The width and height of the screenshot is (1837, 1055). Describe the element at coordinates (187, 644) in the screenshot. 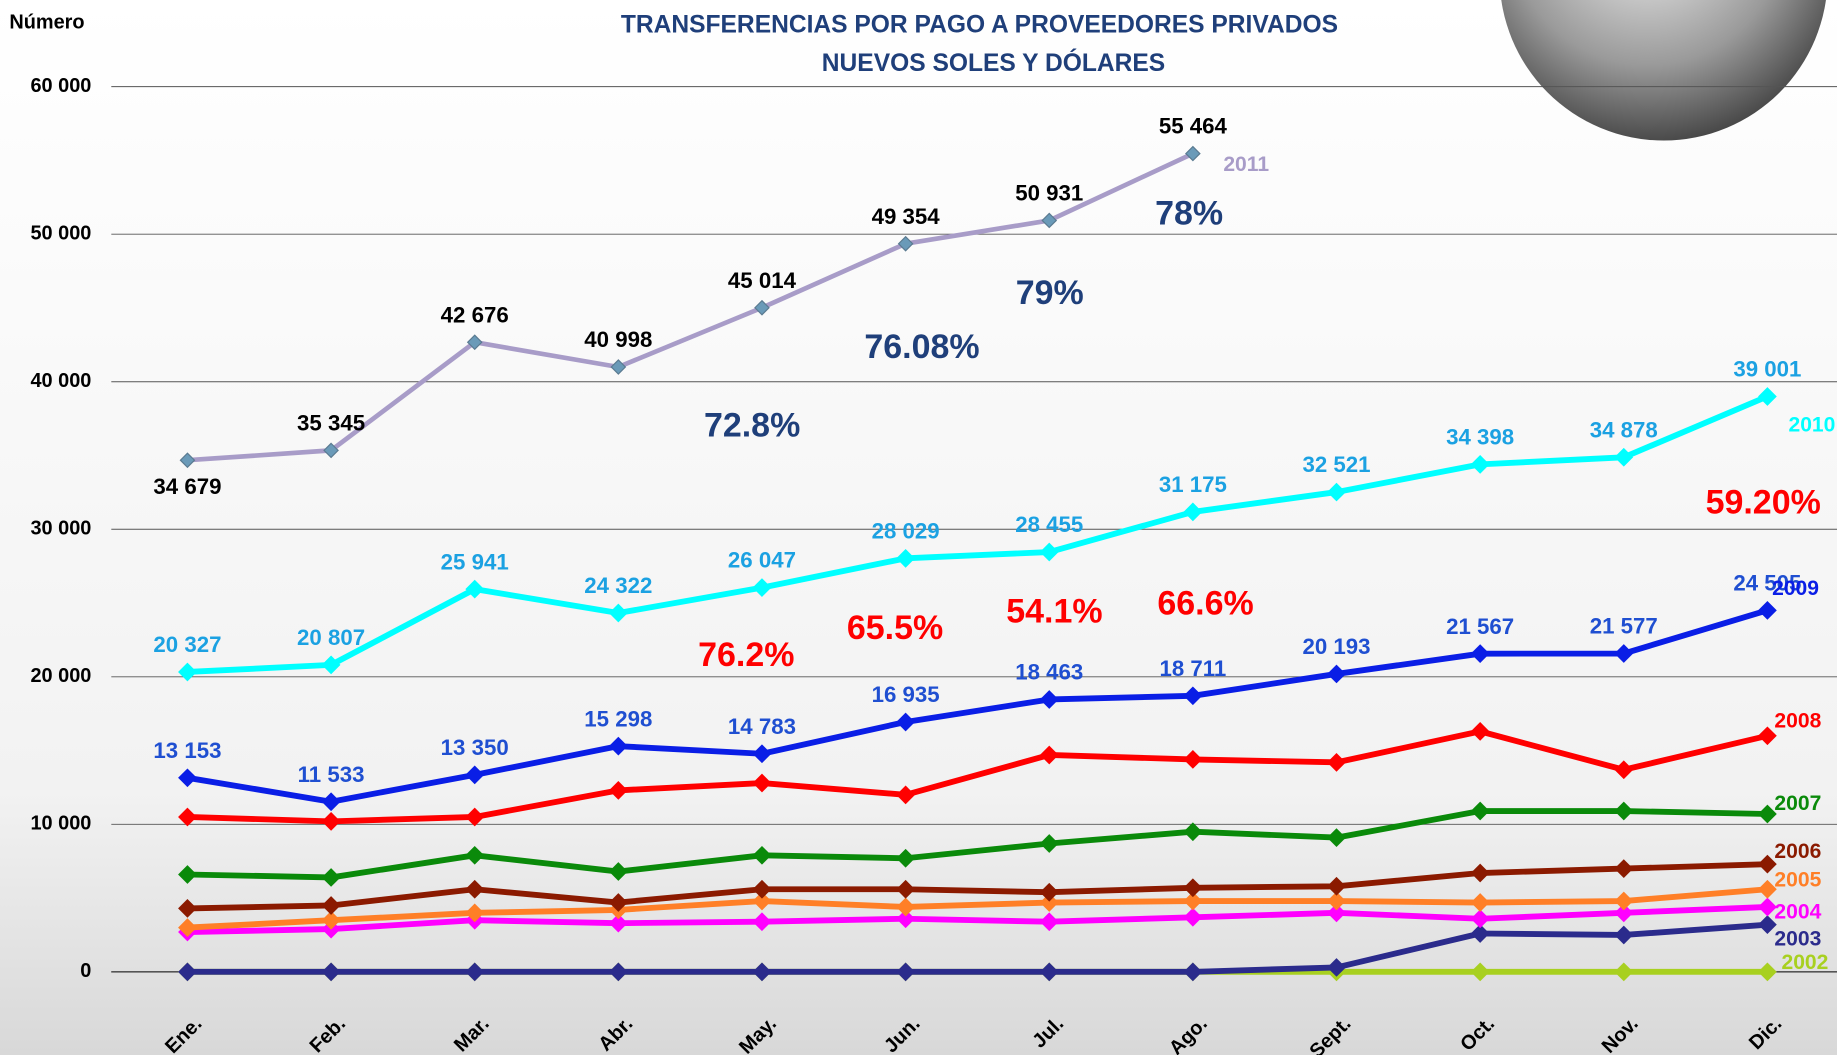

I see `data-label: 20 327` at that location.